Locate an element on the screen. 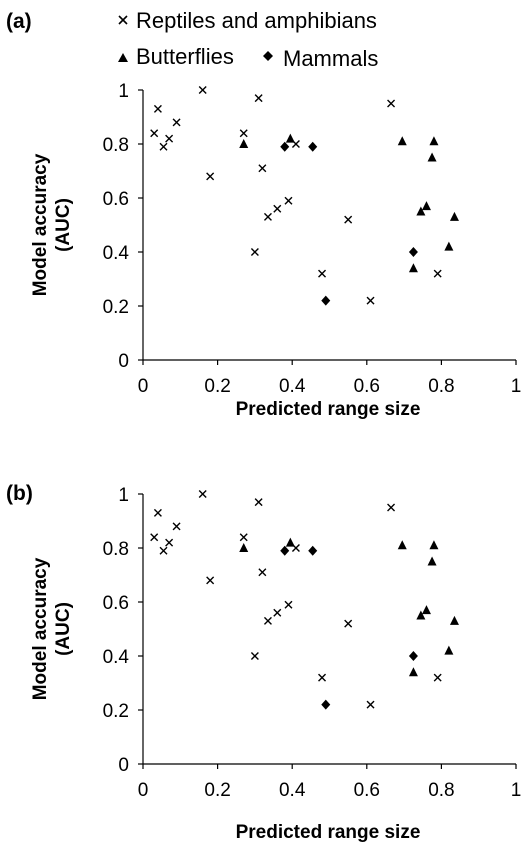  legend-label-butterflies: Butterflies is located at coordinates (185, 56).